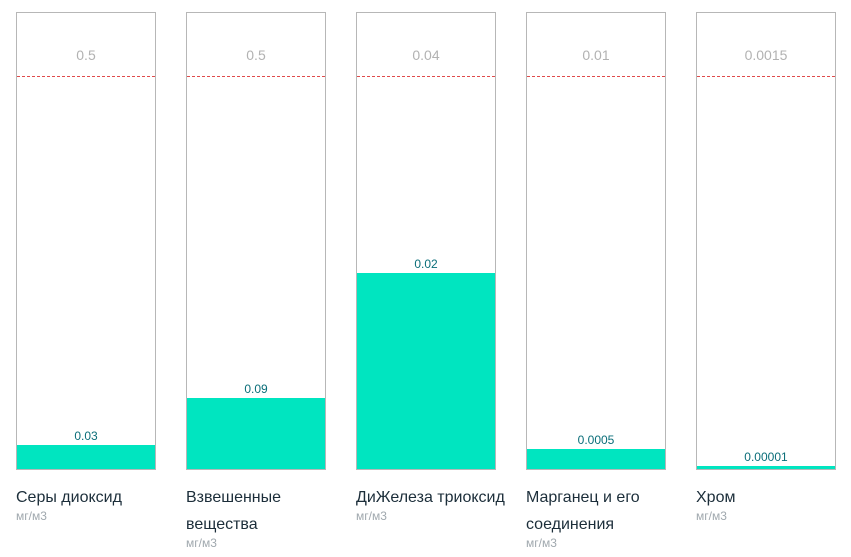 The height and width of the screenshot is (557, 851). What do you see at coordinates (426, 55) in the screenshot?
I see `limit-label: 0.04` at bounding box center [426, 55].